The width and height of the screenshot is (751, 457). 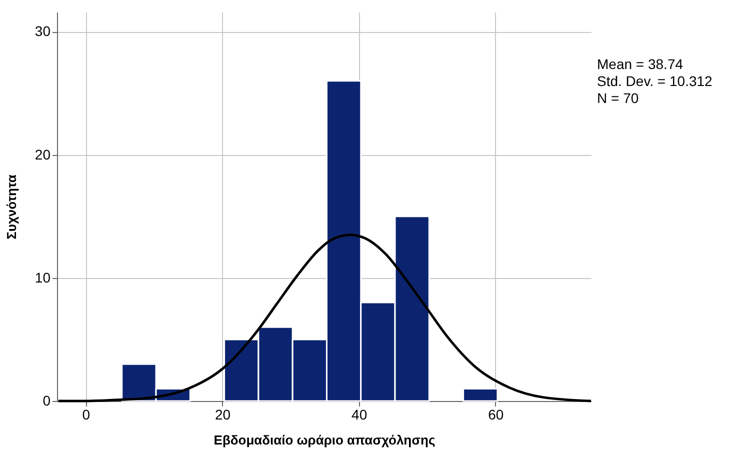 I want to click on x-tick-label: 40, so click(x=360, y=414).